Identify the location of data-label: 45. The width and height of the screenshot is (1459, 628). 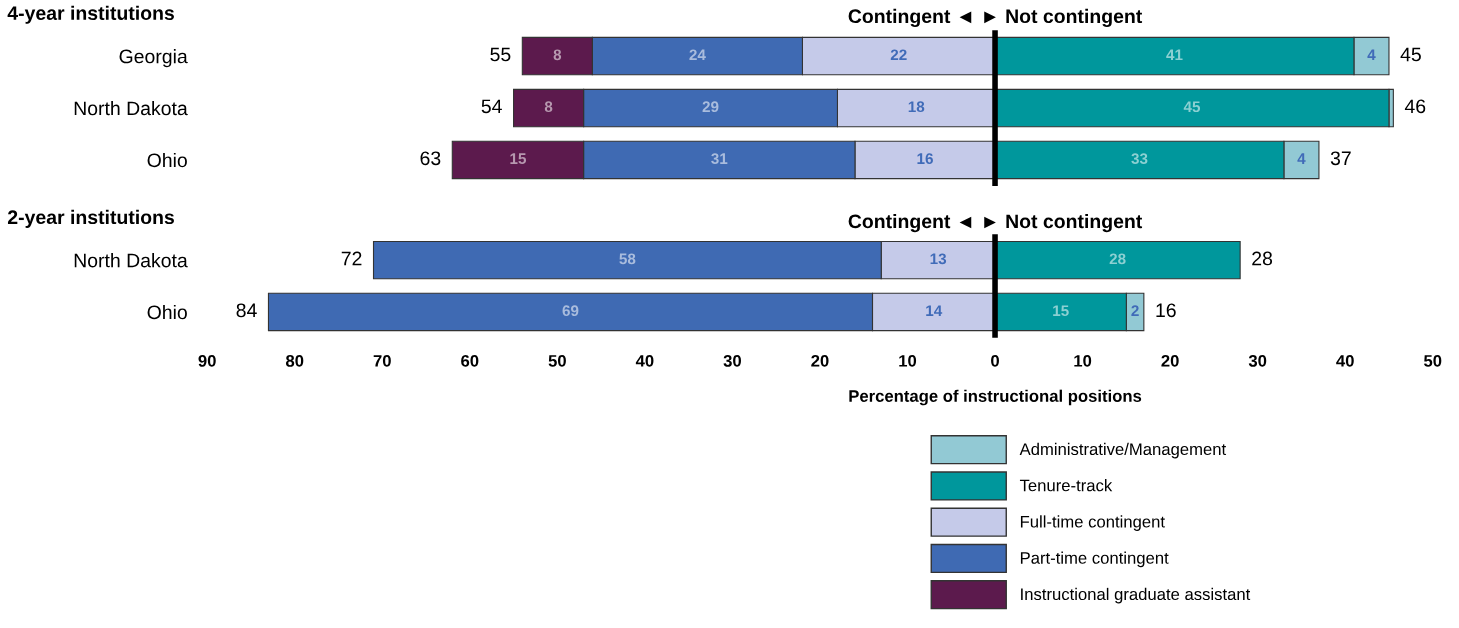
(1192, 107).